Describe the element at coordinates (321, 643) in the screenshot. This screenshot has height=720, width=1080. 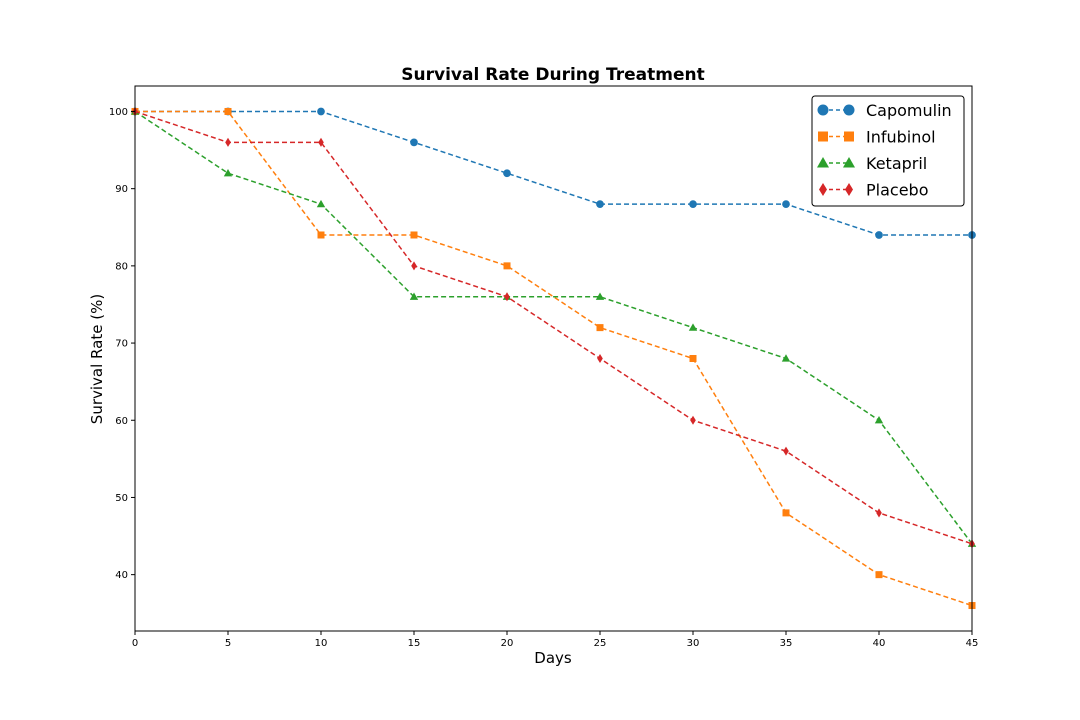
I see `x-tick-label: 10` at that location.